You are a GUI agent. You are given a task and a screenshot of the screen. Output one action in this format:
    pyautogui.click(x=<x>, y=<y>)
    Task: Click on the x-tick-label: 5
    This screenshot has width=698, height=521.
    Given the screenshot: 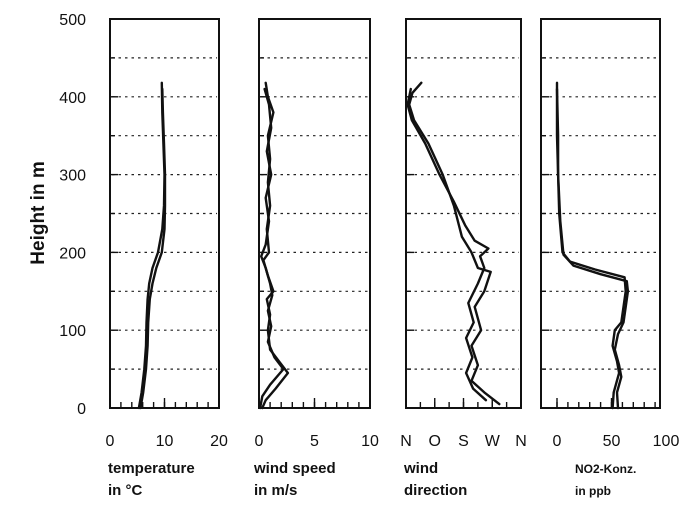 What is the action you would take?
    pyautogui.click(x=314, y=441)
    